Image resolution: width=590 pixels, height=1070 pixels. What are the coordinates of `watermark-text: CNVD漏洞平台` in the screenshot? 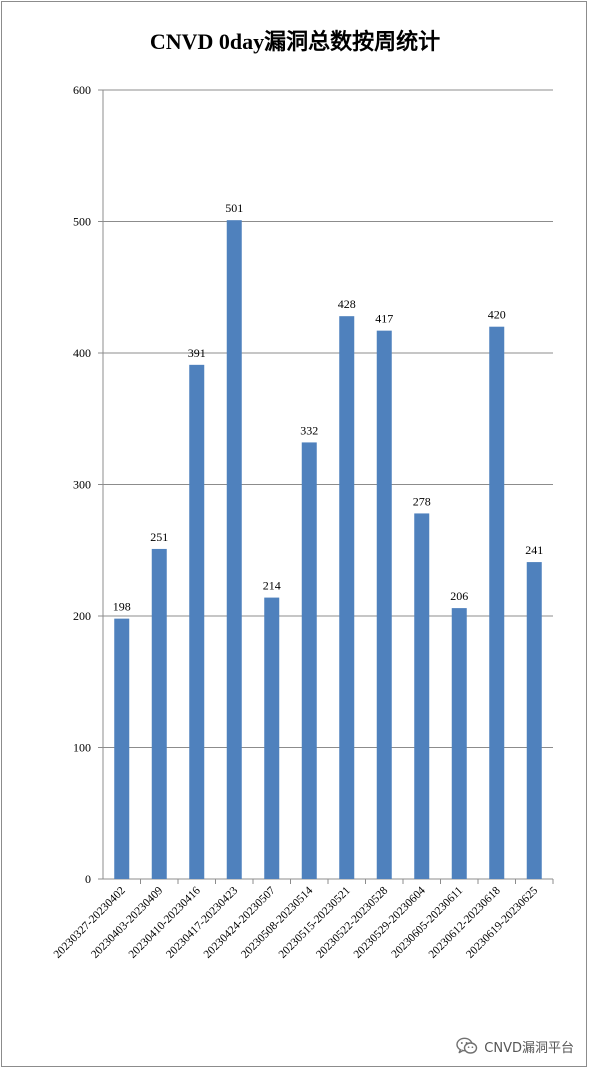 It's located at (529, 1048).